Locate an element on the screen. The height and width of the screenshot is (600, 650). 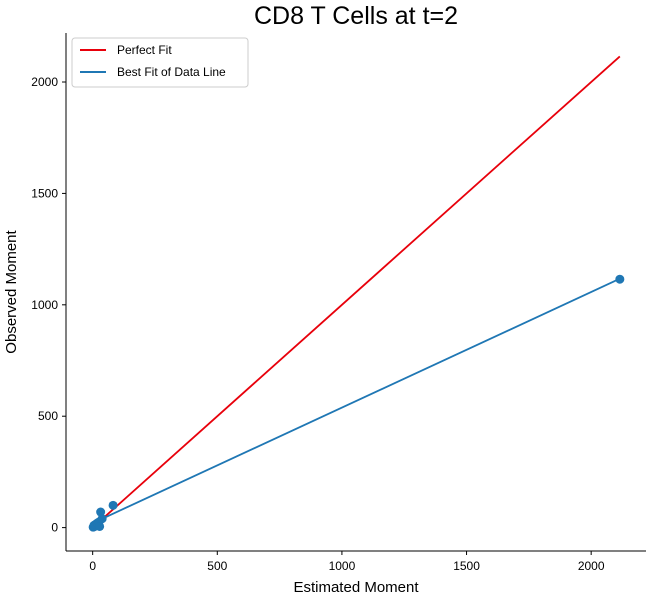
y-tick-label: 2000 is located at coordinates (44, 82).